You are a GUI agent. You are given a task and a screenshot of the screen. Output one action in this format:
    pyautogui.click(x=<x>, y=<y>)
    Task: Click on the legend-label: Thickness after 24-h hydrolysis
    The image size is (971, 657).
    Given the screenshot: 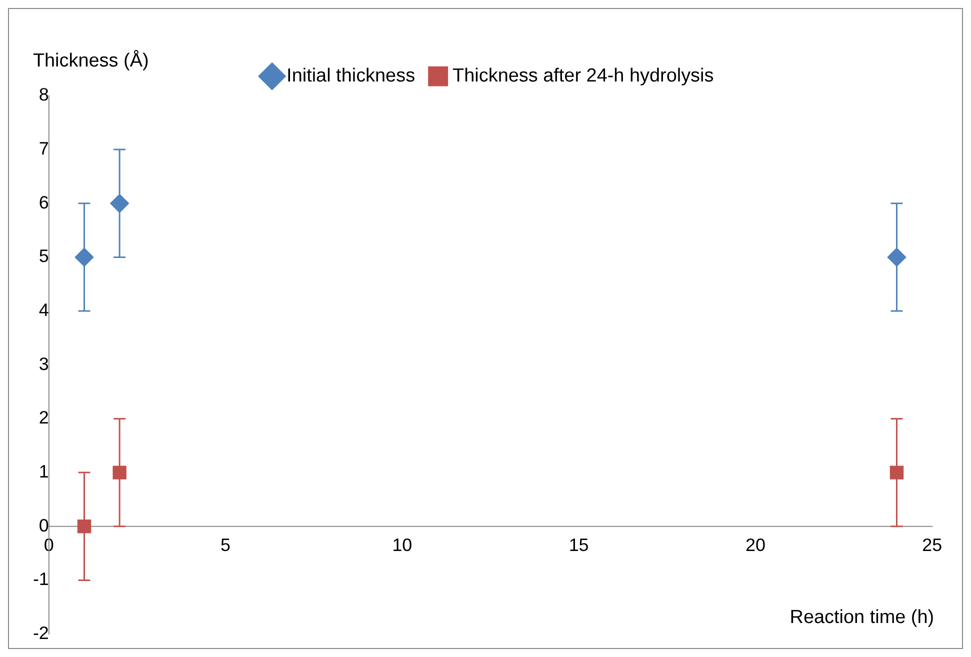 What is the action you would take?
    pyautogui.click(x=583, y=76)
    